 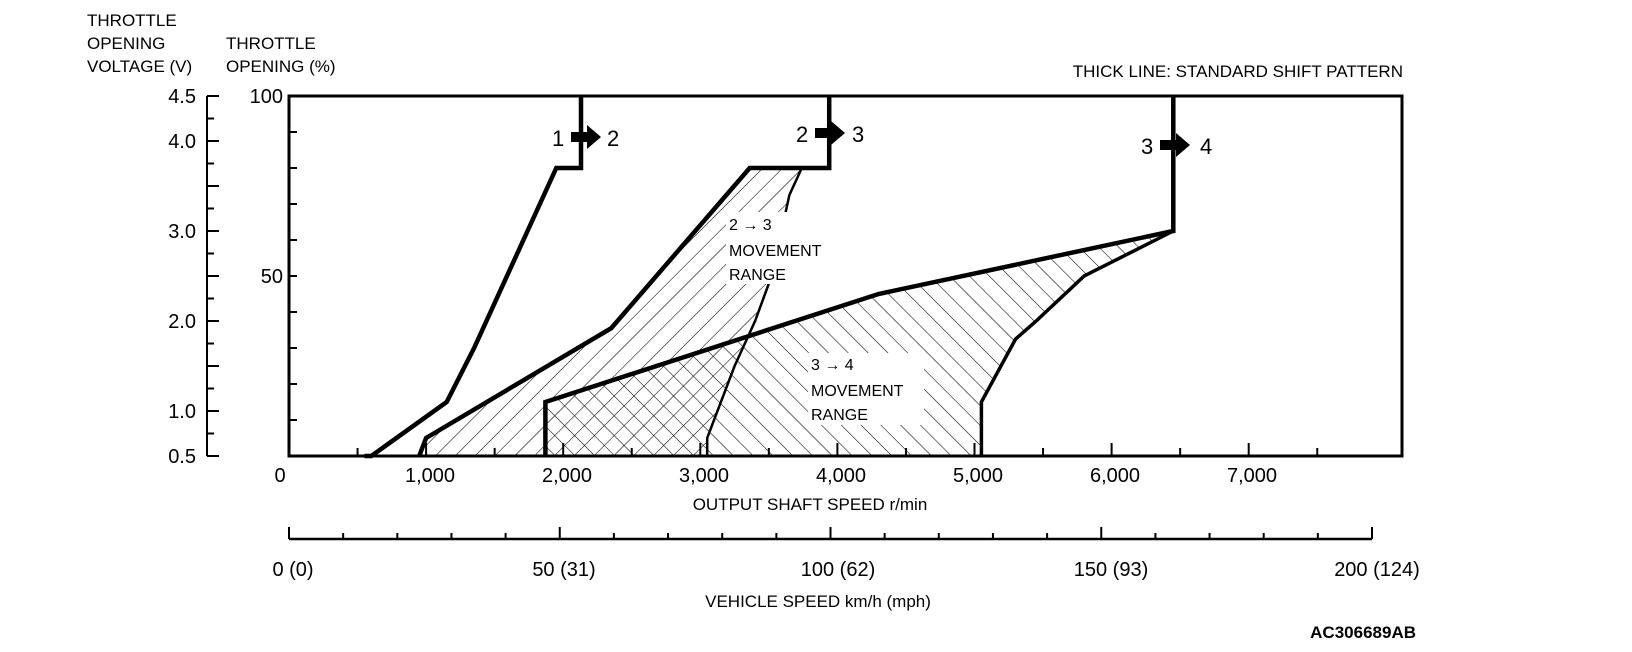 I want to click on y-tick-label-4.0: 4.0, so click(x=182, y=142).